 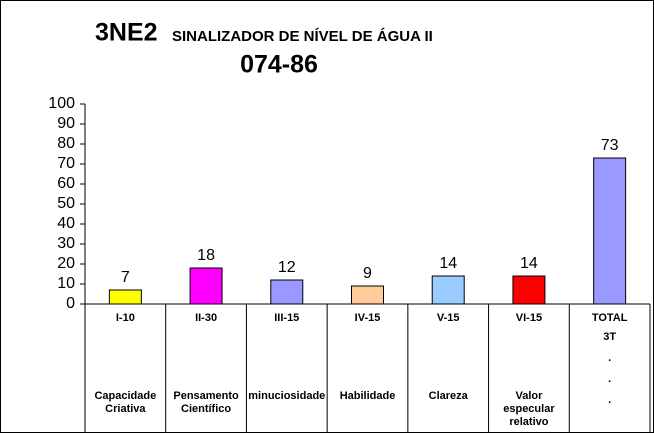 What do you see at coordinates (125, 277) in the screenshot?
I see `data-label: 7` at bounding box center [125, 277].